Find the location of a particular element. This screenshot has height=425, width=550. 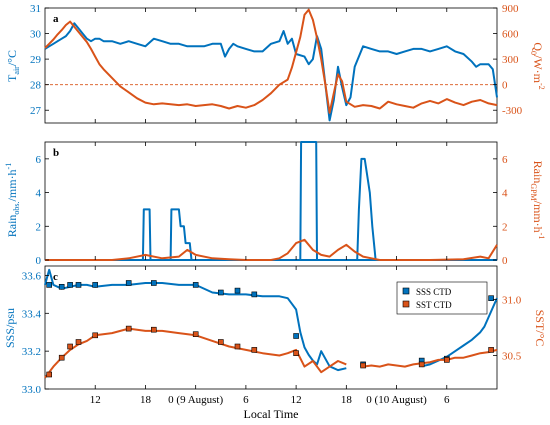

panel-c-left-tick-label: 33.4 is located at coordinates (32, 314).